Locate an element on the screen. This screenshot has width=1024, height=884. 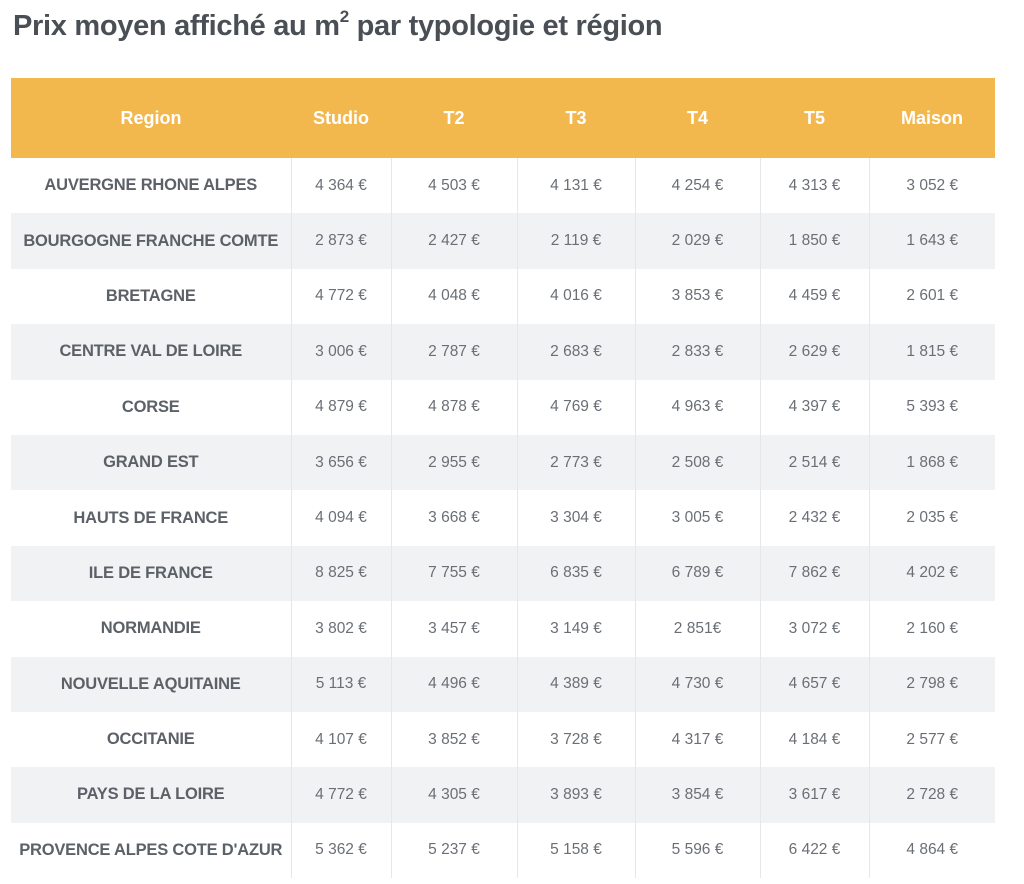
header-maison: Maison is located at coordinates (931, 117).